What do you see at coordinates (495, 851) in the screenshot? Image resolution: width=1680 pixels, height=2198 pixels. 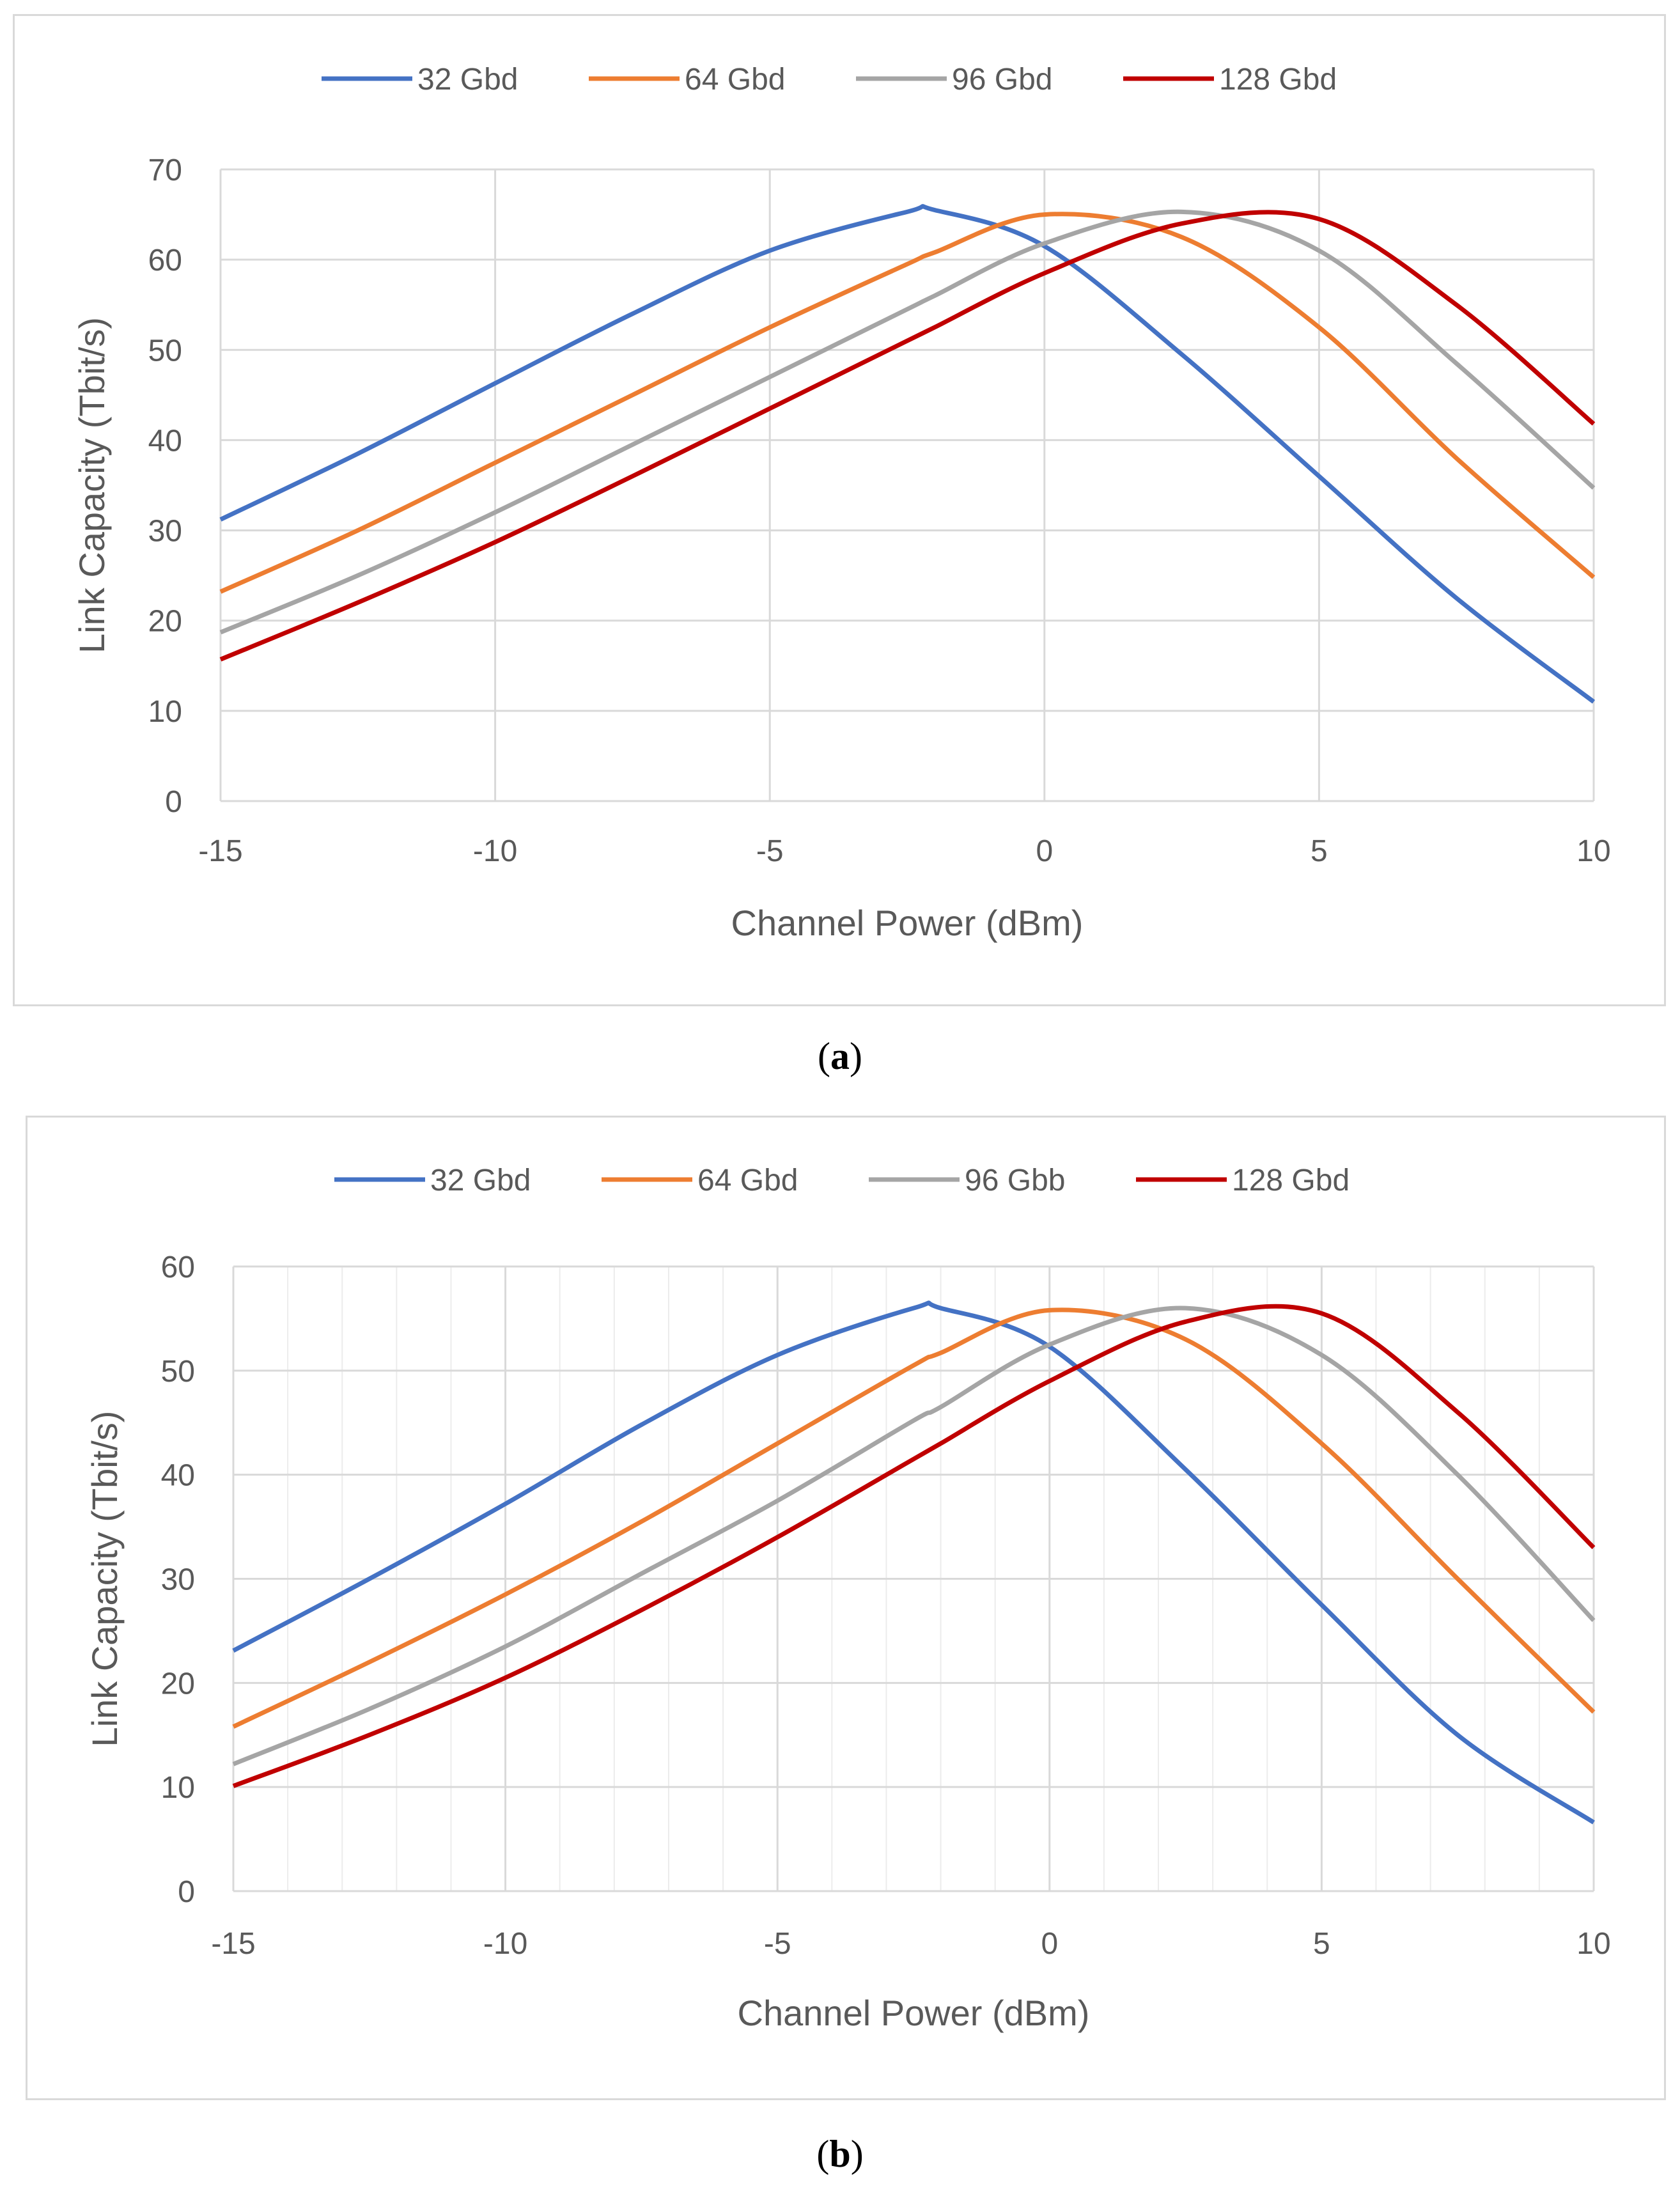 I see `chart-a-x-tick-label: -10` at bounding box center [495, 851].